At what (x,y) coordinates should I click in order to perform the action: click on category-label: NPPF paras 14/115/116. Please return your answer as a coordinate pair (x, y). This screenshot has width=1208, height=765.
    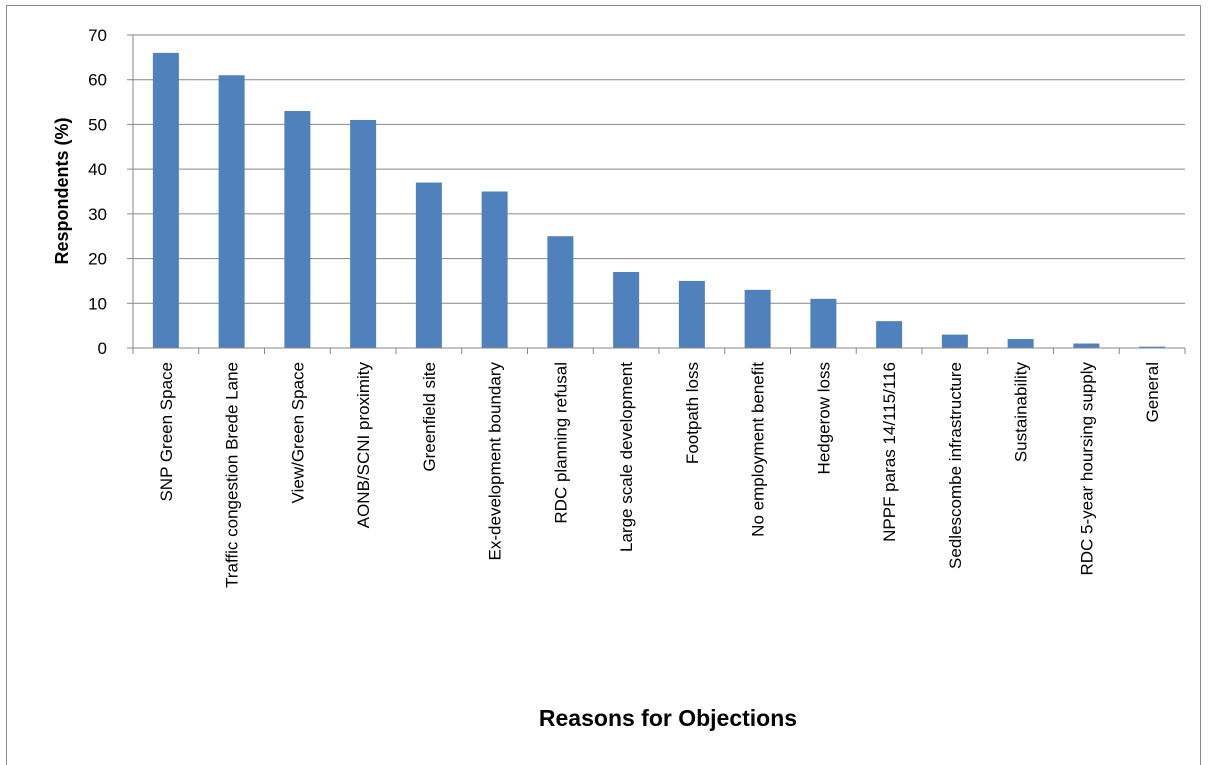
    Looking at the image, I should click on (889, 452).